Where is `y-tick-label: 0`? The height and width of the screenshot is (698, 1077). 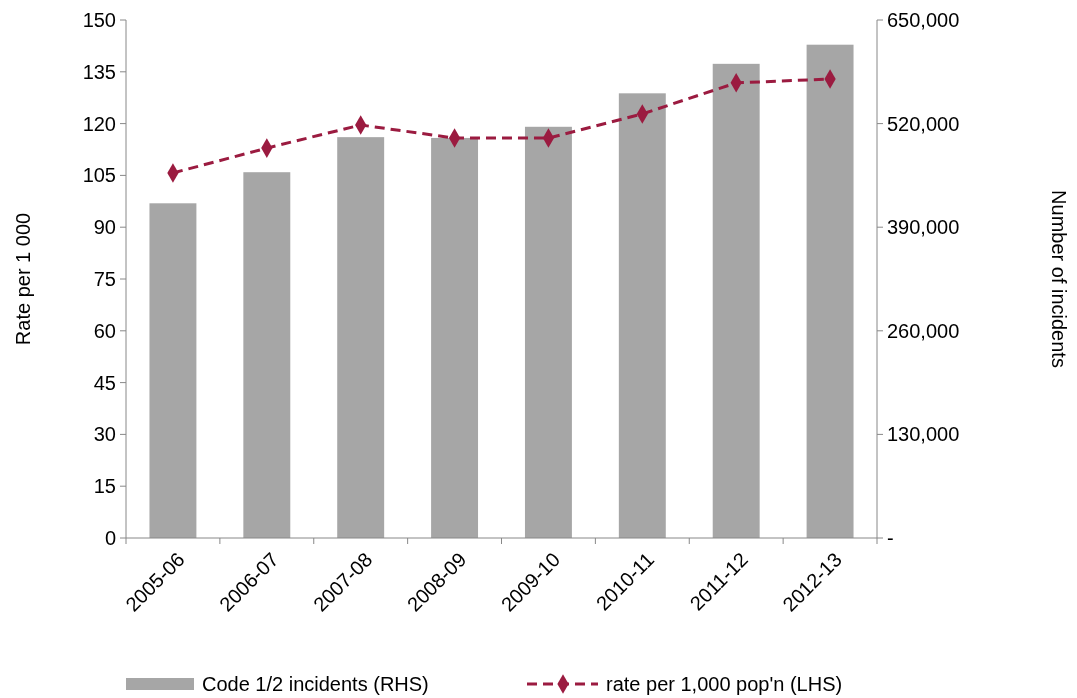
y-tick-label: 0 is located at coordinates (110, 538).